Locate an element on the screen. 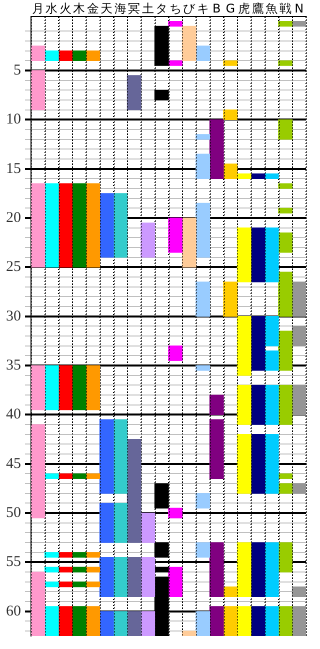 The height and width of the screenshot is (649, 320). y-tick-label: 50 is located at coordinates (13, 513).